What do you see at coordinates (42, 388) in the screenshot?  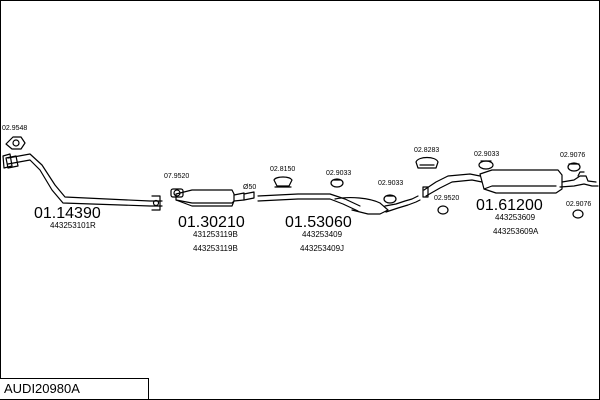 I see `diagram-title: AUDI20980A` at bounding box center [42, 388].